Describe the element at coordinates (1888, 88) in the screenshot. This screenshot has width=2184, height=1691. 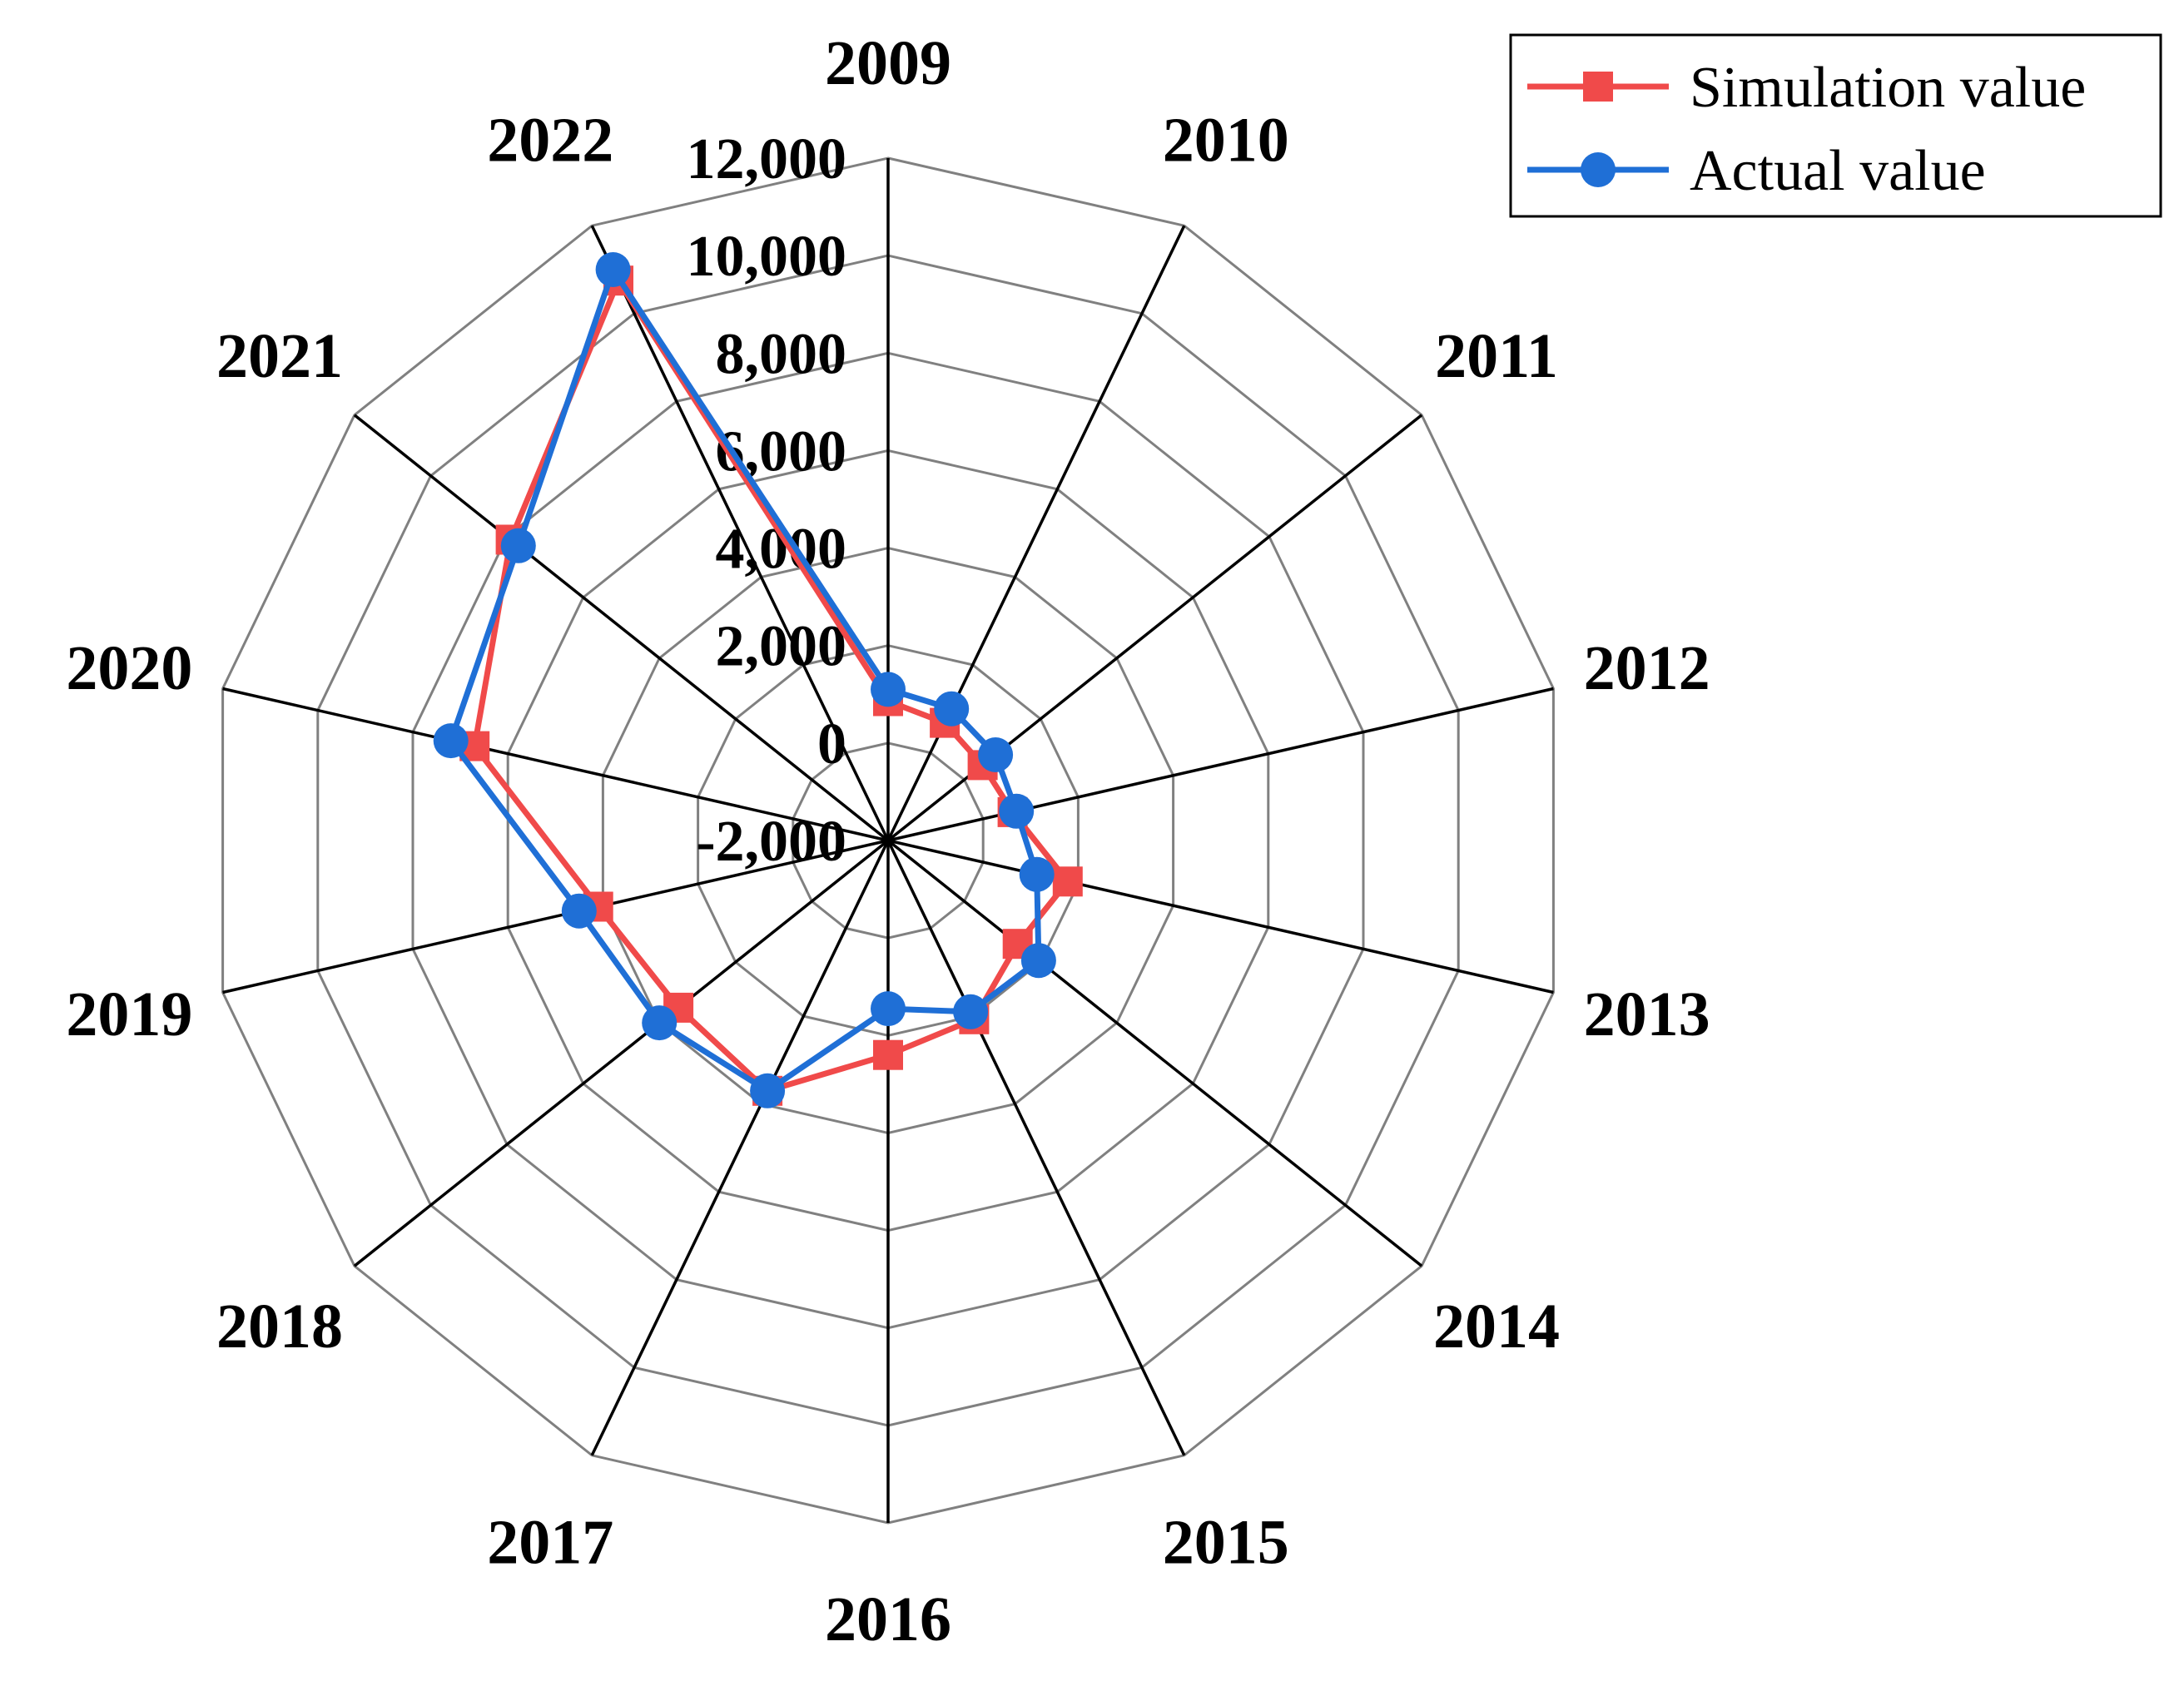
I see `legend-label-simulation: Simulation value` at that location.